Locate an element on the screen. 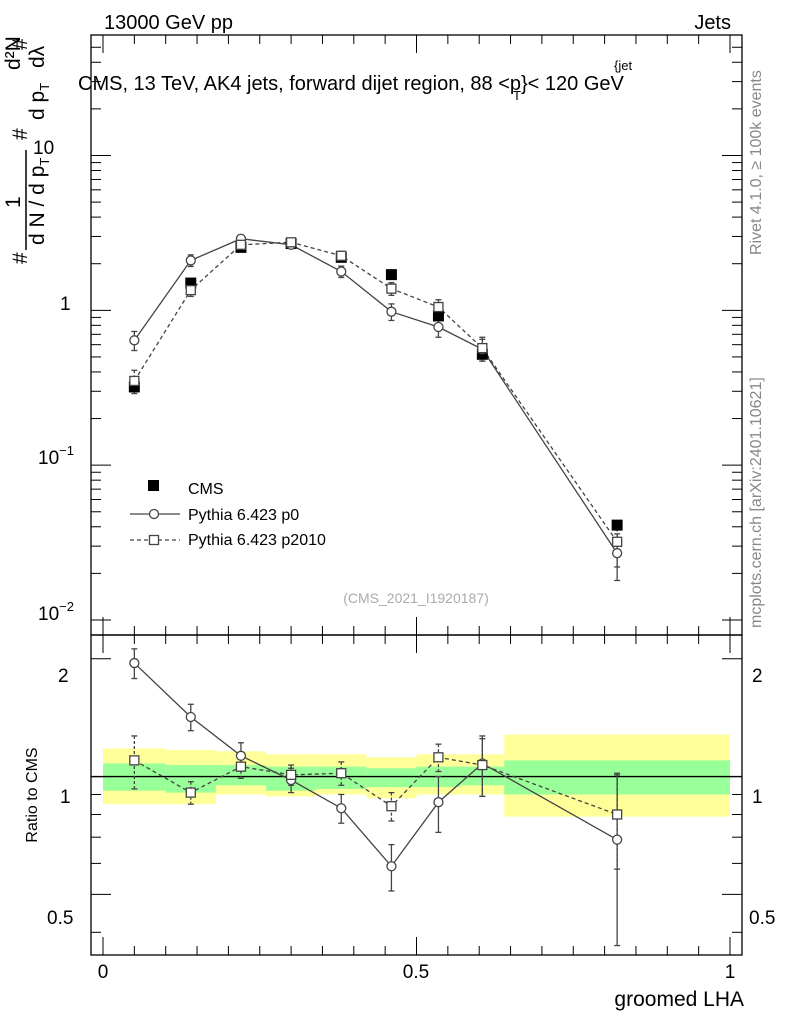 This screenshot has width=786, height=1029. source-label: mcplots.cern.ch [arXiv:2401.10621] is located at coordinates (756, 502).